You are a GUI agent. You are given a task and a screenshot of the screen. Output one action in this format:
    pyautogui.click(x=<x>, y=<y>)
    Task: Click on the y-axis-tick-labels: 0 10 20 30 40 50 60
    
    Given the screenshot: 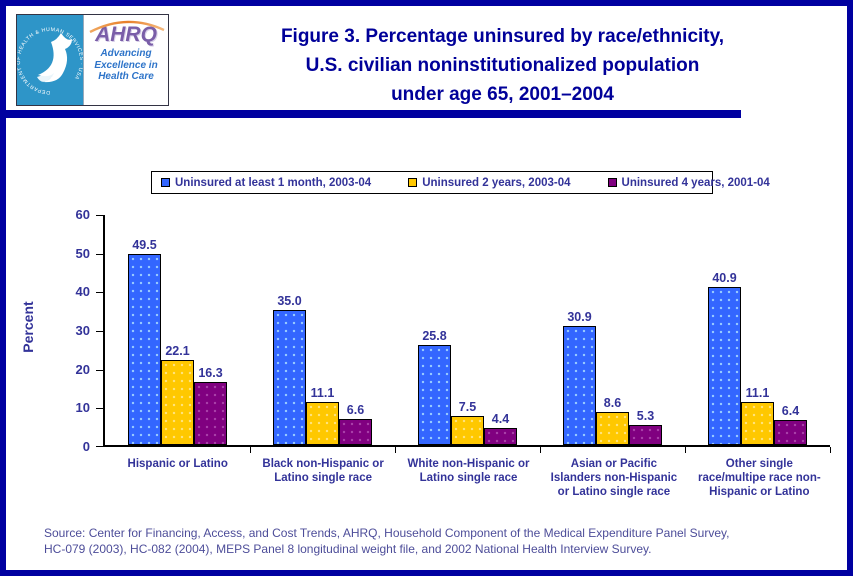 What is the action you would take?
    pyautogui.click(x=68, y=331)
    